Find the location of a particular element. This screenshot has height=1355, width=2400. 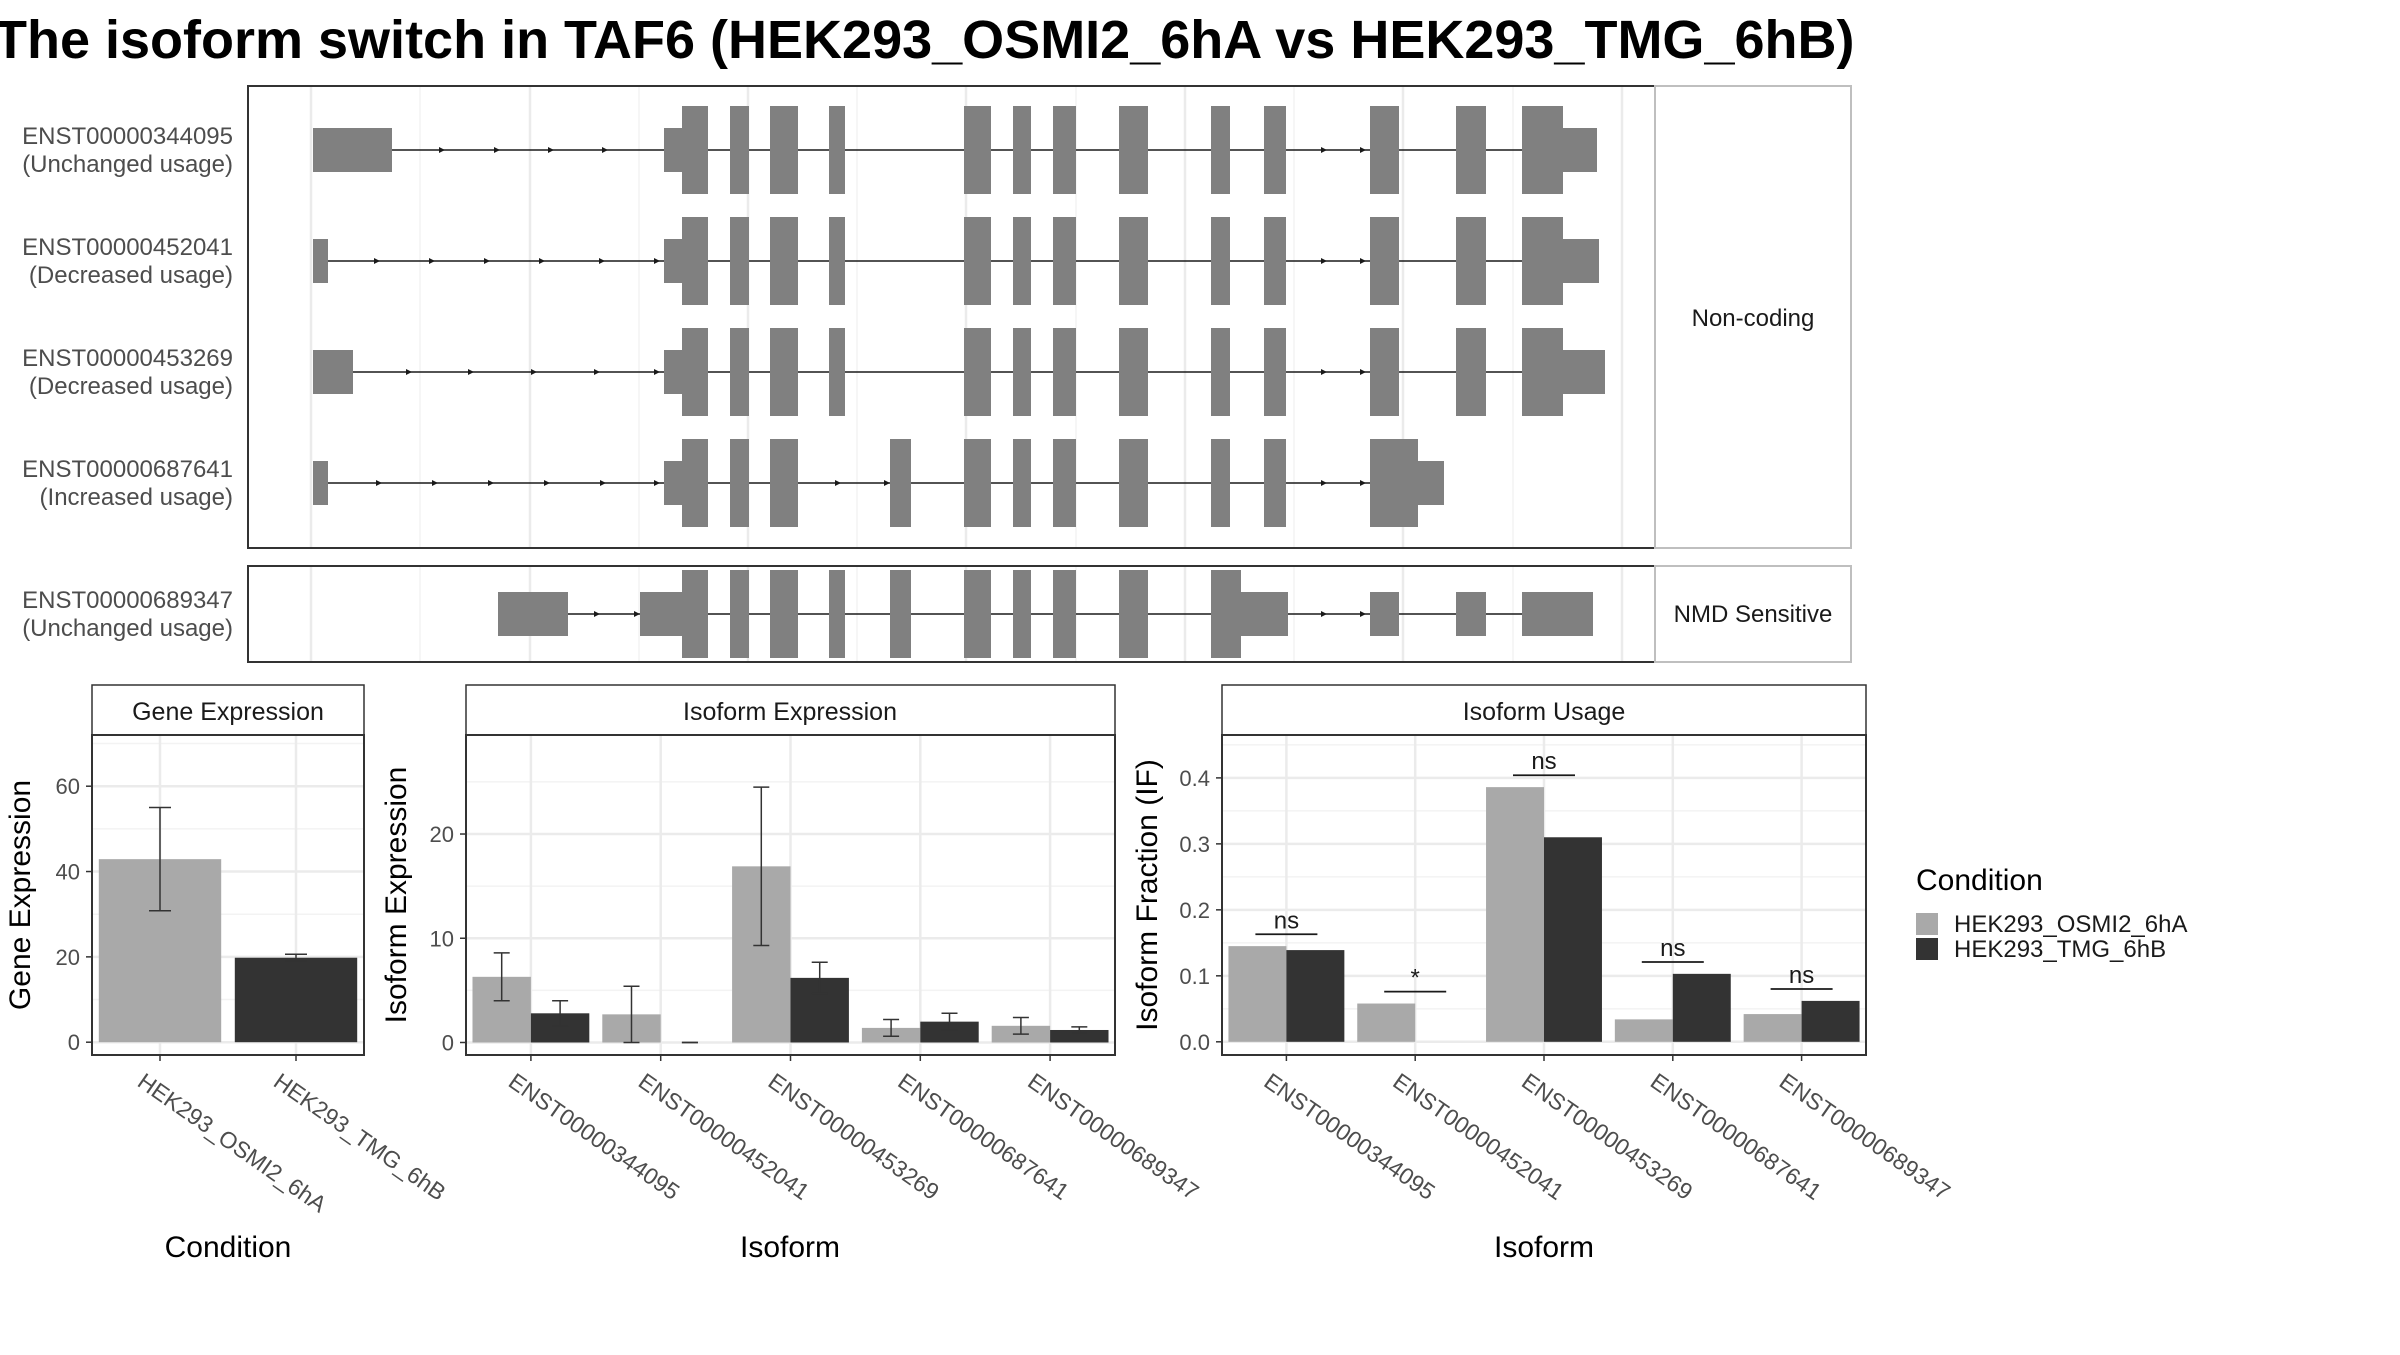

panel-strip is located at coordinates (228, 710).